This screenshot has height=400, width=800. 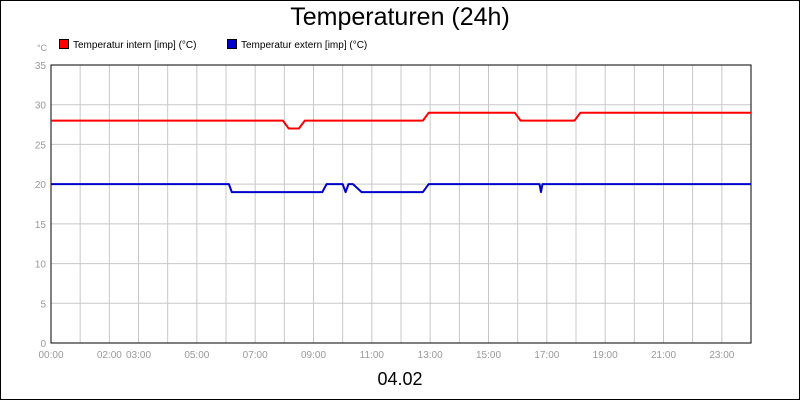 I want to click on x-tick-label: 17:00, so click(x=546, y=355).